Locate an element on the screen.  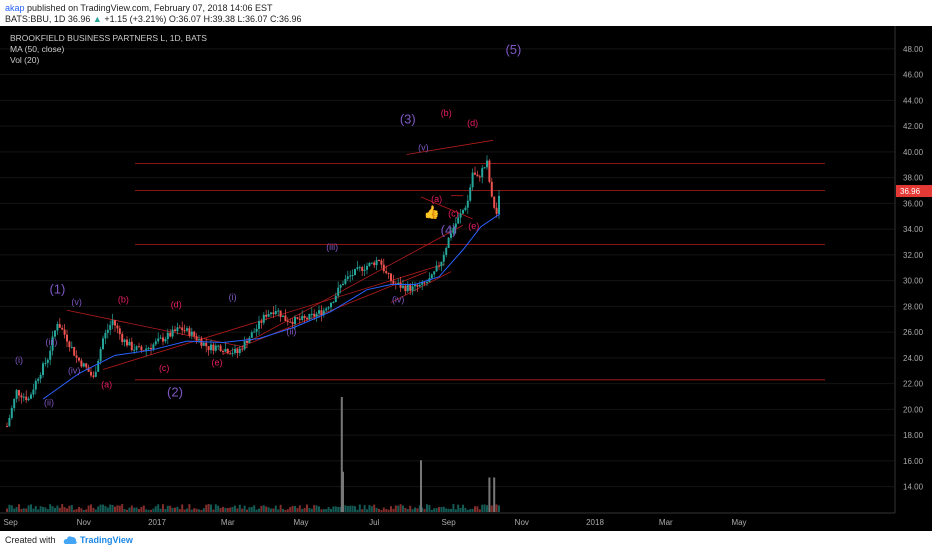
author-link: akap is located at coordinates (15, 8).